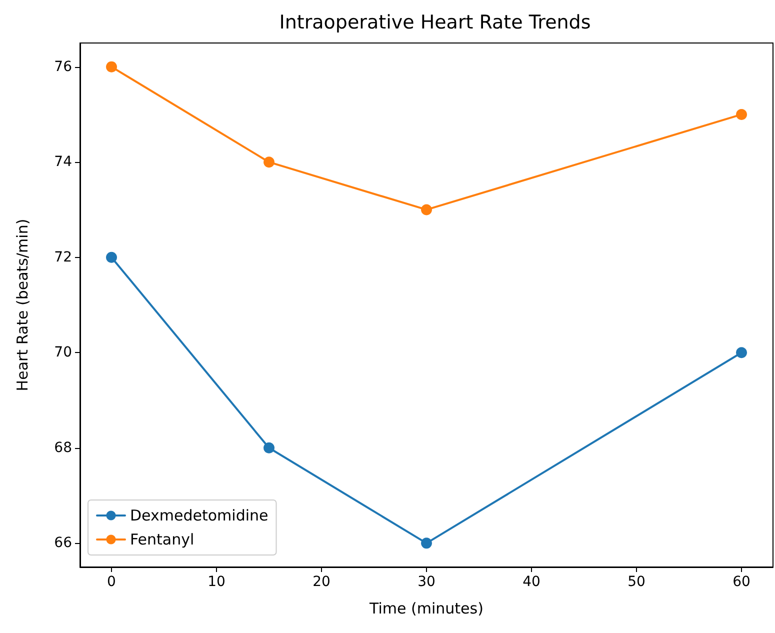 This screenshot has height=633, width=775. Describe the element at coordinates (217, 582) in the screenshot. I see `x-tick-label: 10` at that location.